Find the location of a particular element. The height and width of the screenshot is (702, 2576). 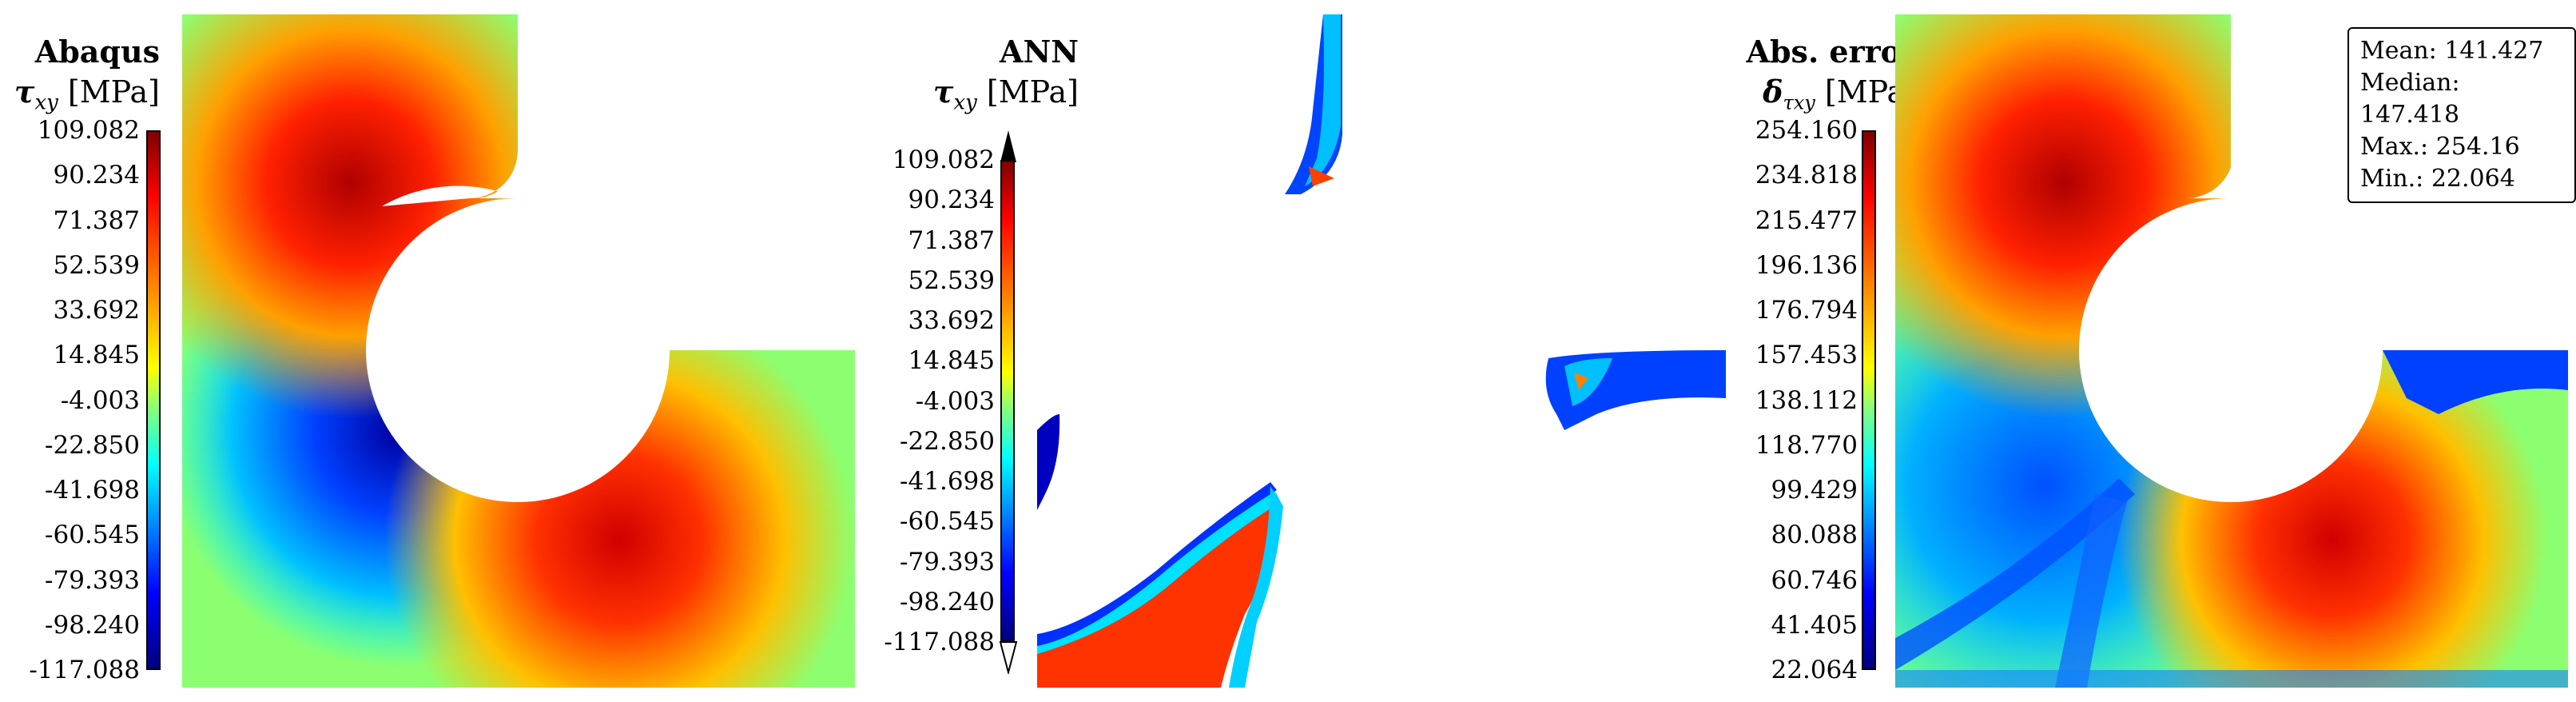

colorbar-tick-label: 254.160 is located at coordinates (1806, 130).